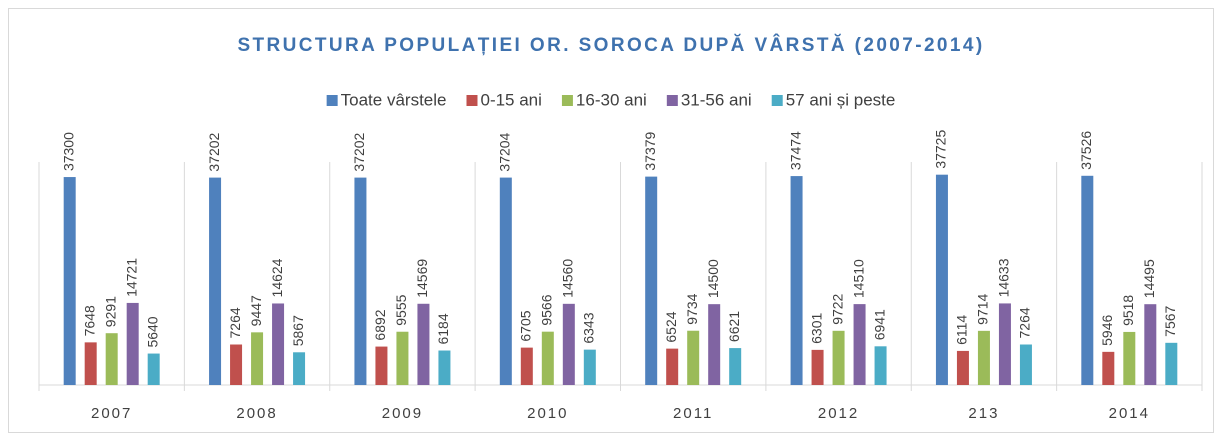  What do you see at coordinates (795, 150) in the screenshot?
I see `value-label: 37474` at bounding box center [795, 150].